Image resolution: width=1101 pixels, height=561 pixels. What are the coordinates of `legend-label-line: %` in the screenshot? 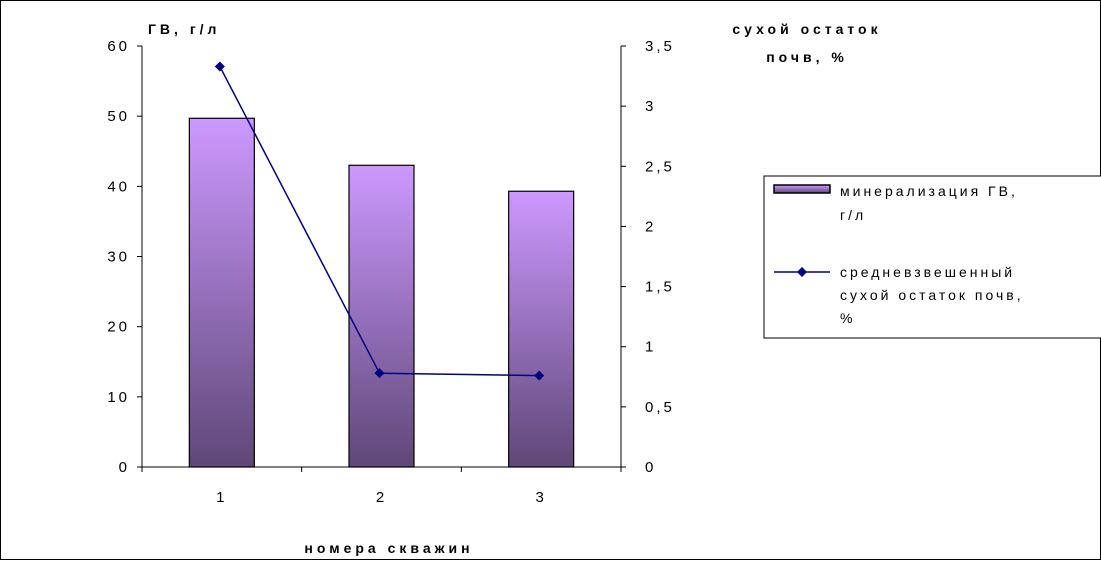 It's located at (847, 318).